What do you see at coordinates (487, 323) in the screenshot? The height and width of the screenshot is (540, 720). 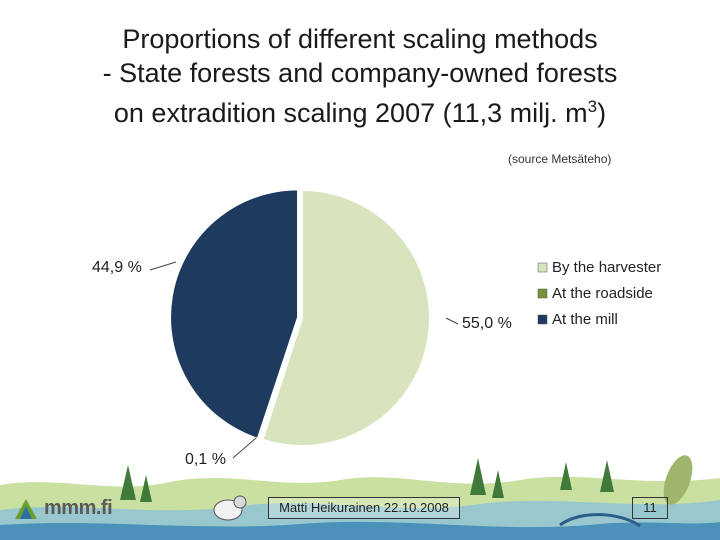 I see `label-harvester: 55,0 %` at bounding box center [487, 323].